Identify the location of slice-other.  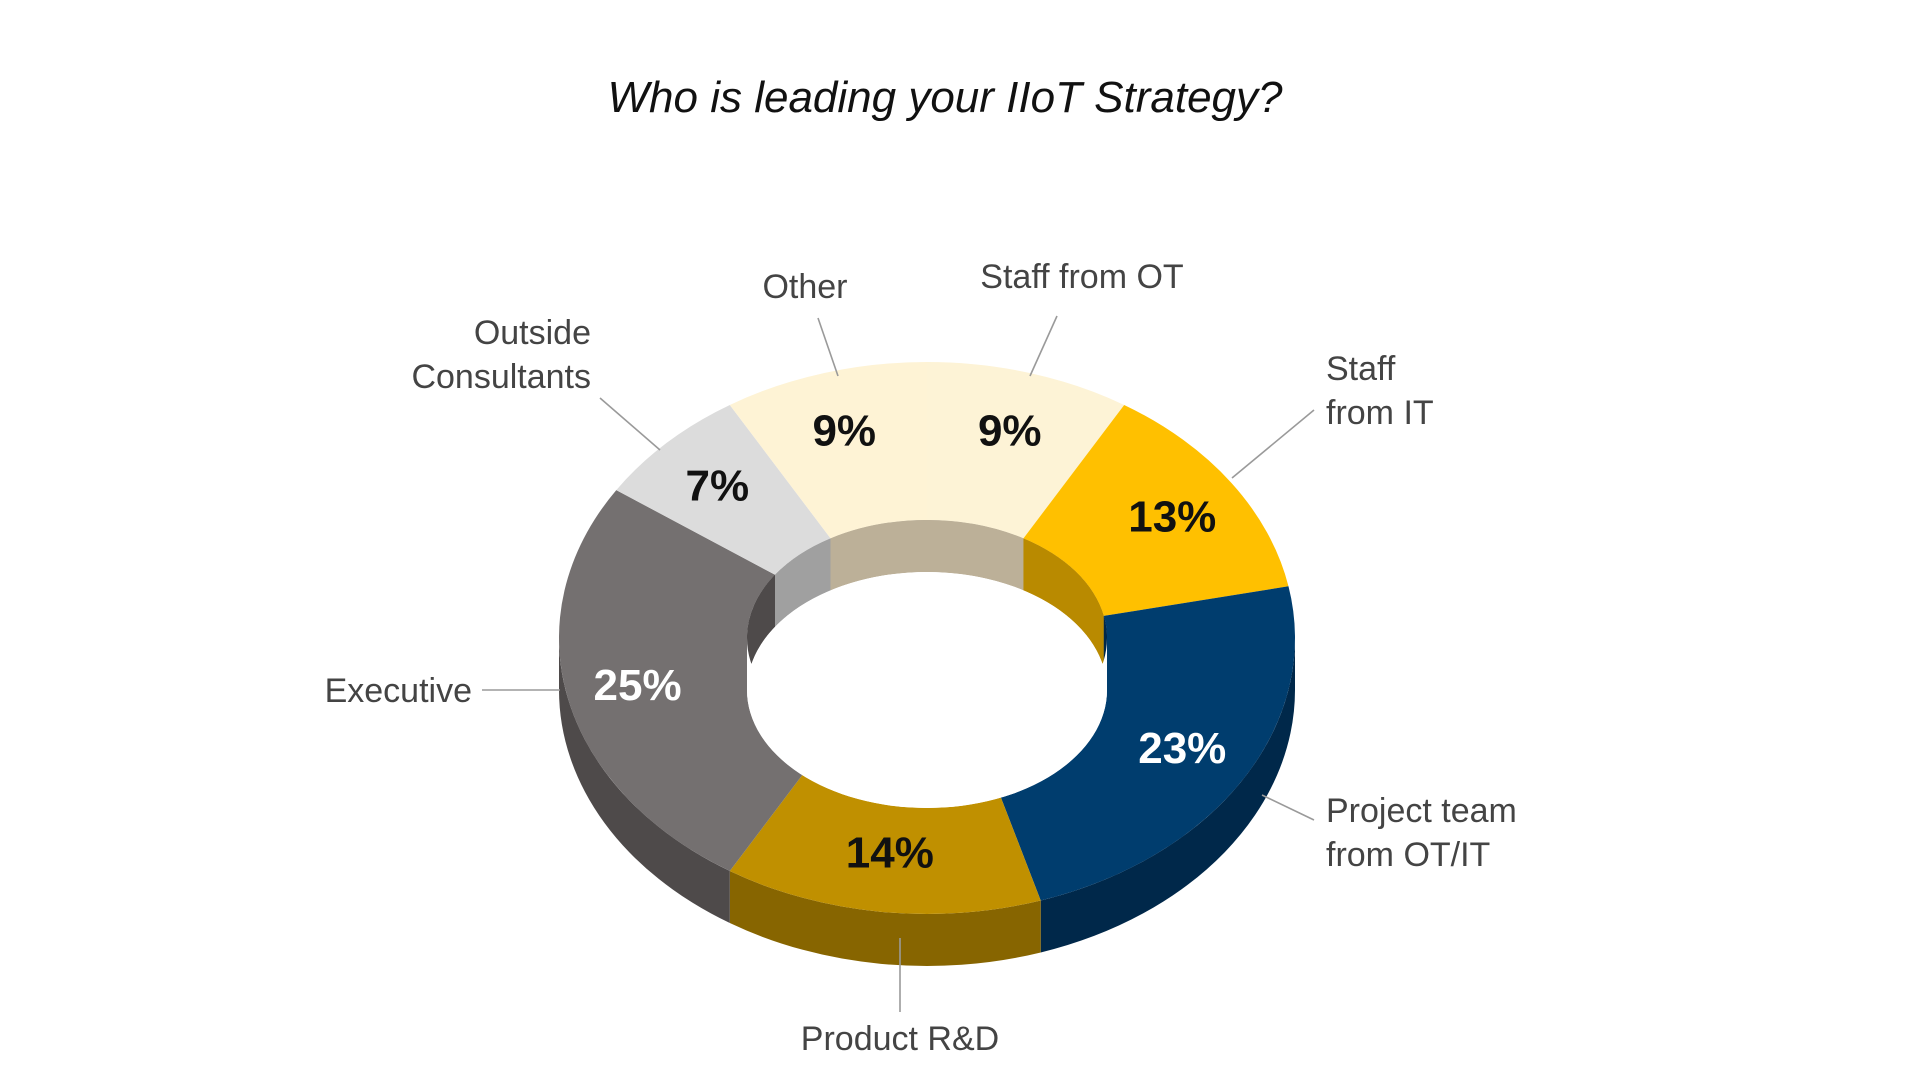
(828, 450).